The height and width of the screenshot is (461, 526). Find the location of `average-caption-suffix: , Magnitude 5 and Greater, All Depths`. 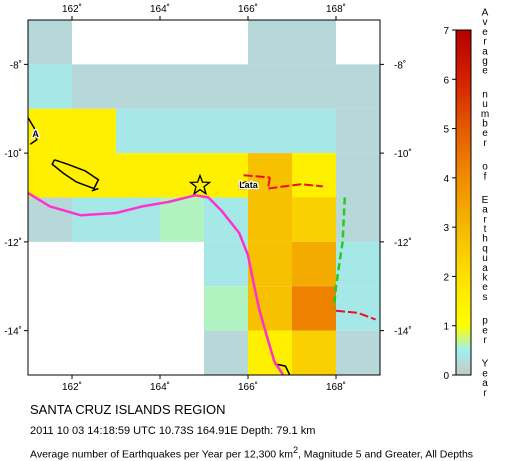

average-caption-suffix: , Magnitude 5 and Greater, All Depths is located at coordinates (385, 454).